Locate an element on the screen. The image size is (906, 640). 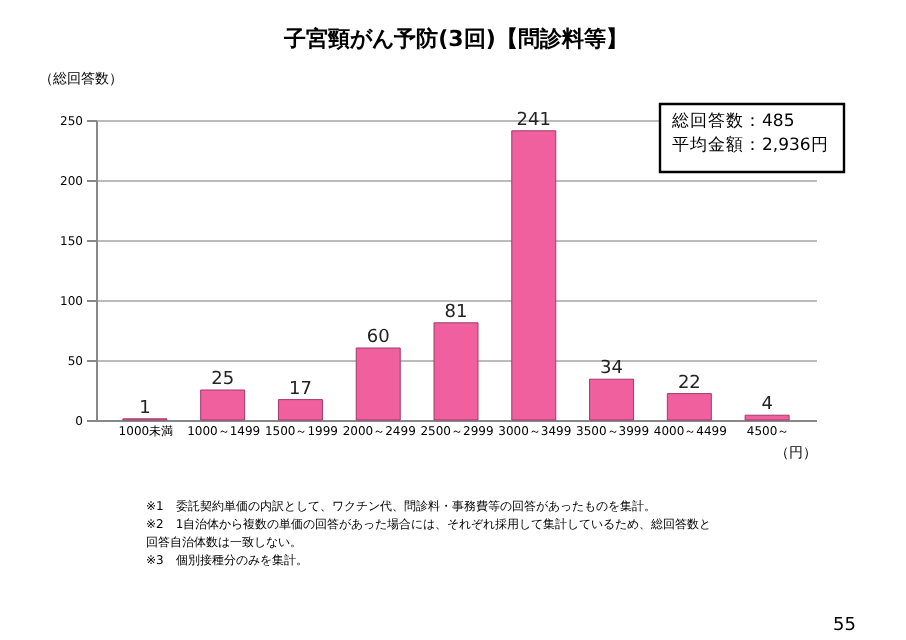
data-label: 60 is located at coordinates (378, 338).